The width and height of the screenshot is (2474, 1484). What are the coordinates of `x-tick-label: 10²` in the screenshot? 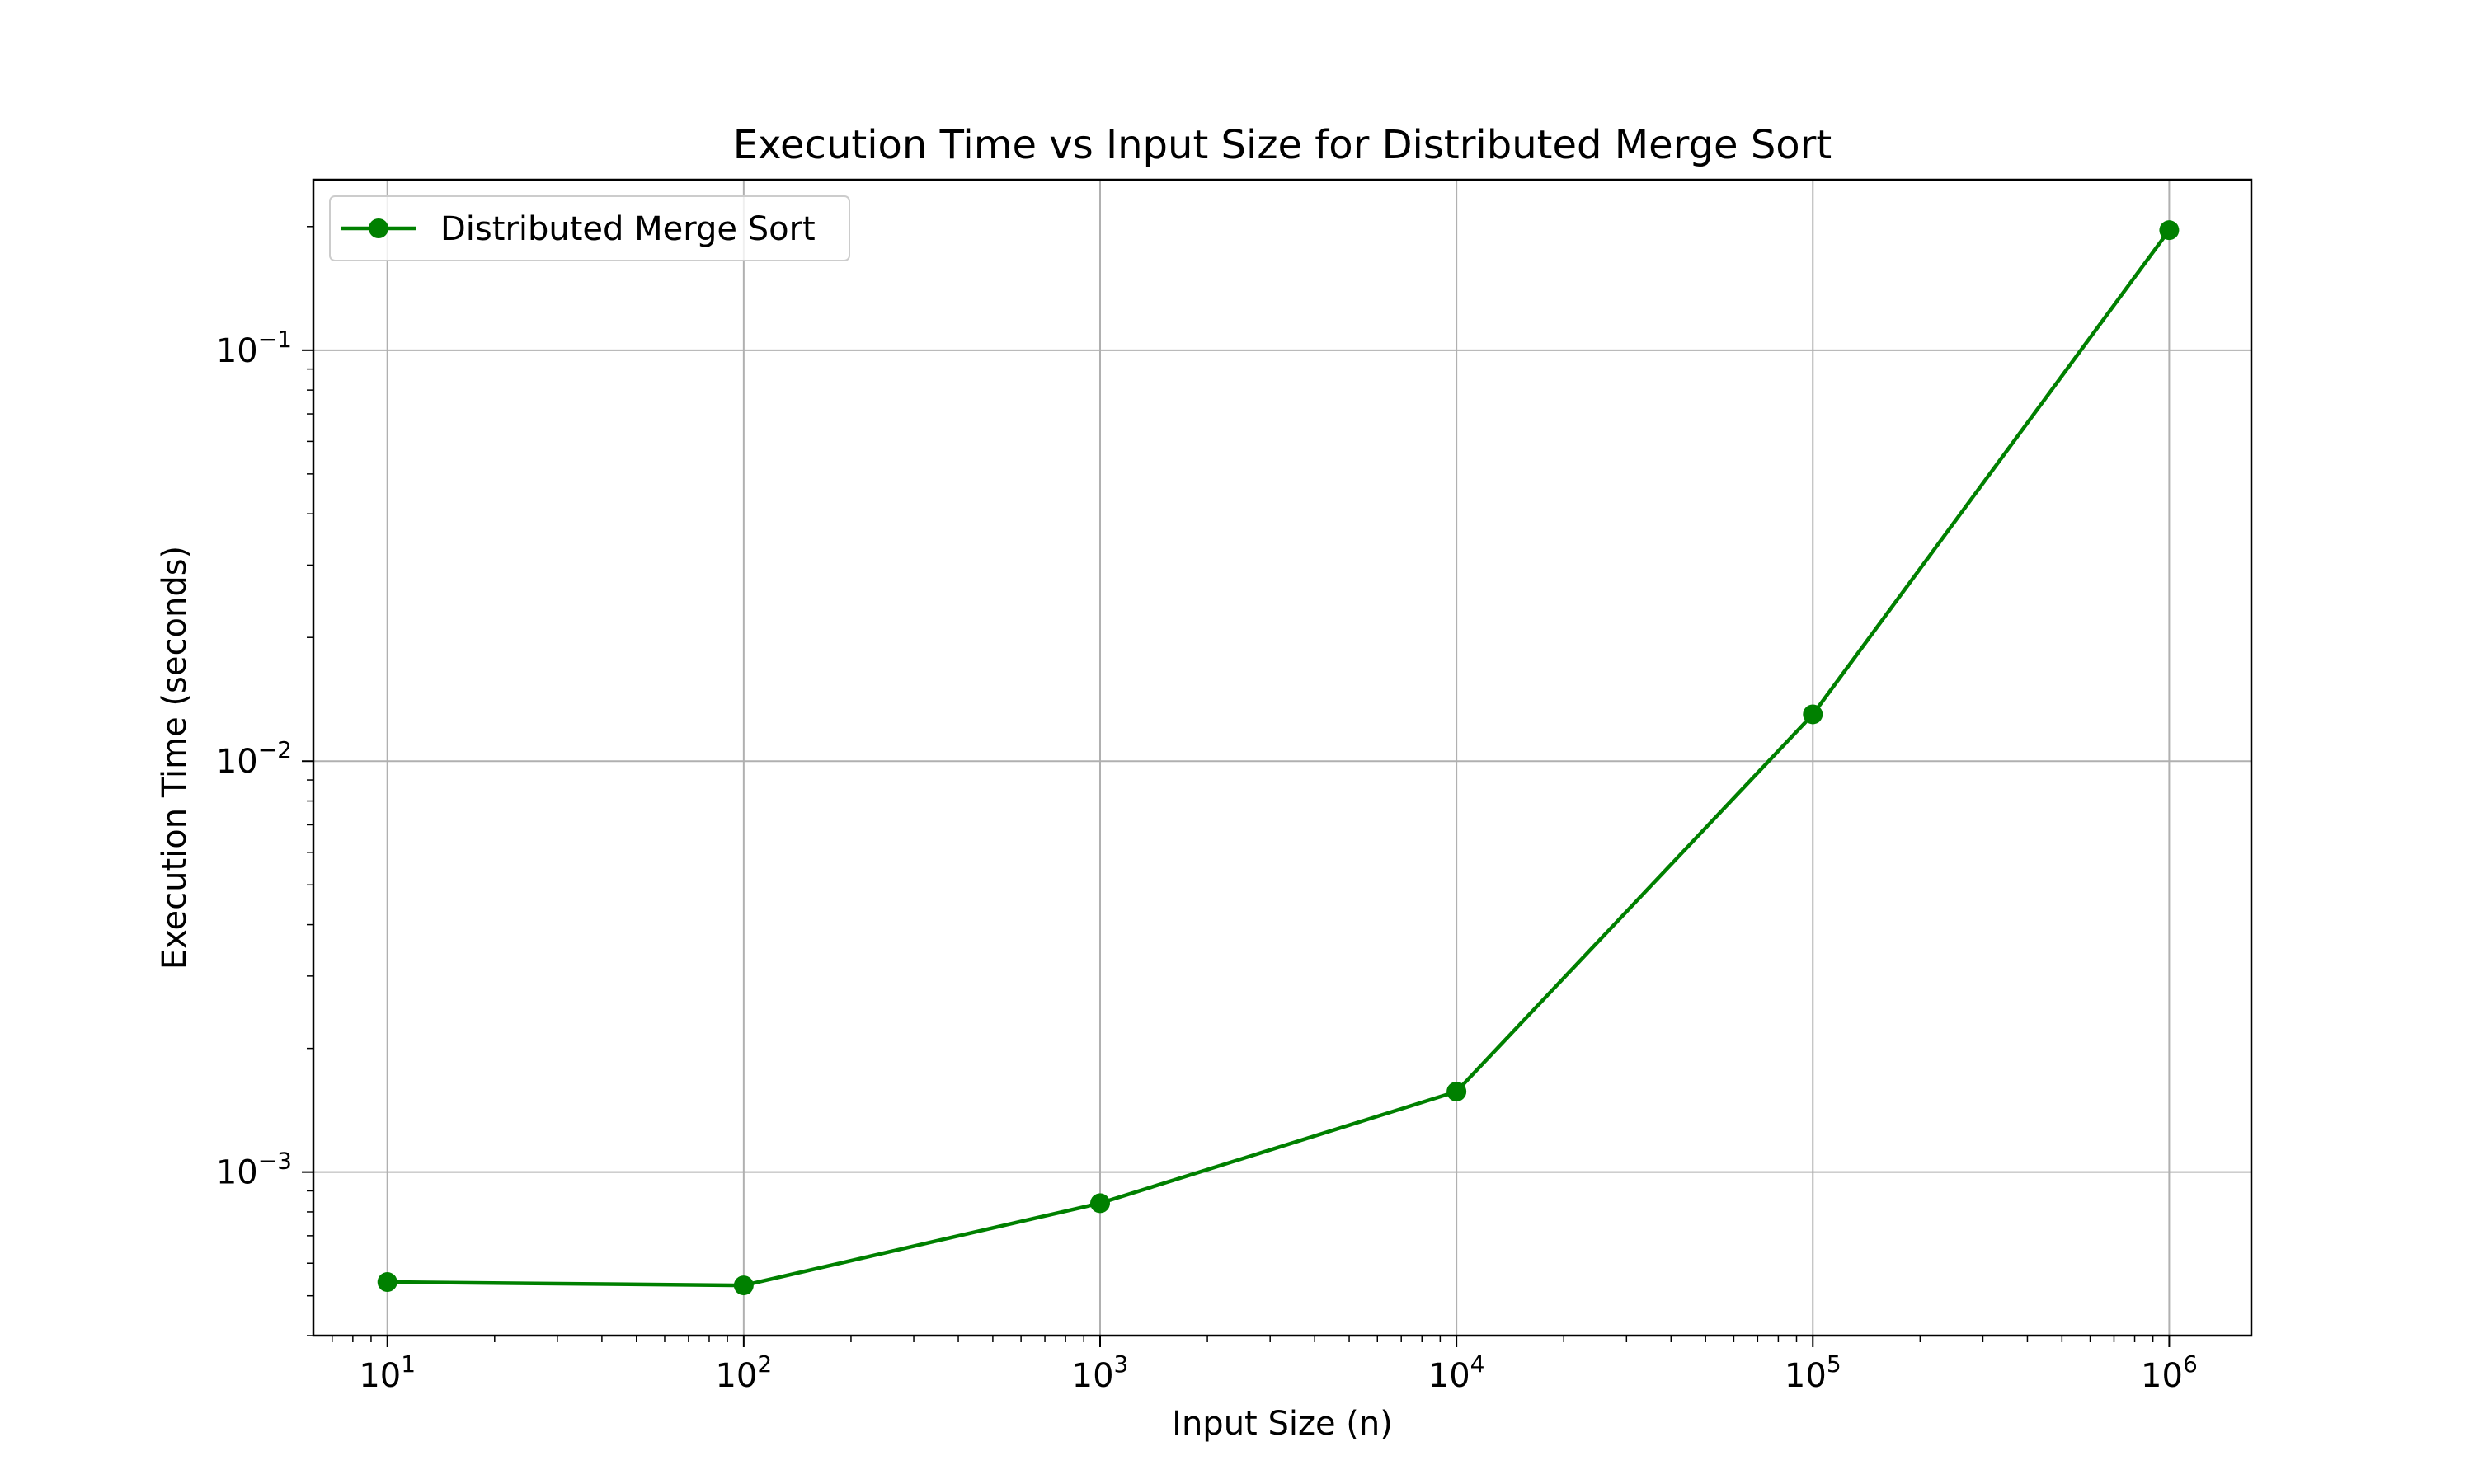 It's located at (743, 1372).